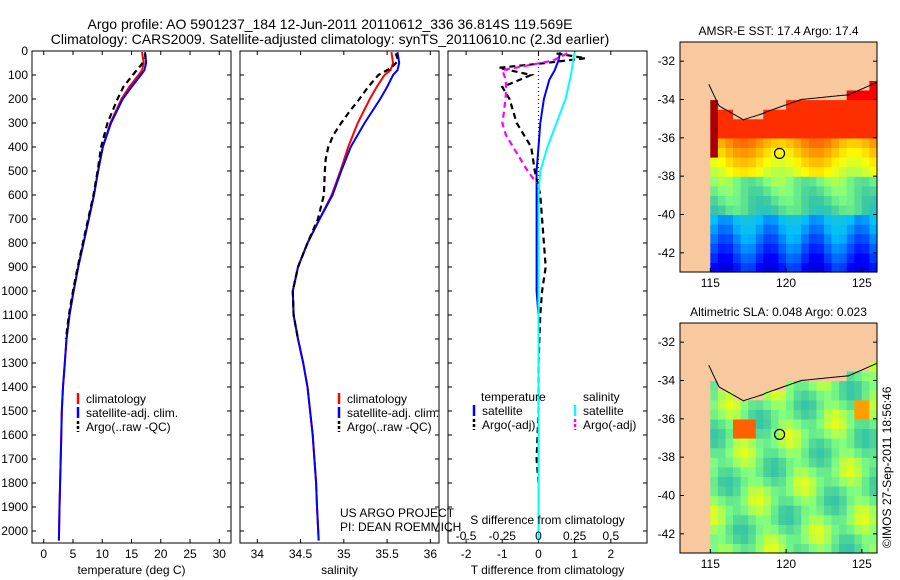 This screenshot has width=900, height=580. What do you see at coordinates (508, 425) in the screenshot?
I see `legend-entry: Argo(-adj)` at bounding box center [508, 425].